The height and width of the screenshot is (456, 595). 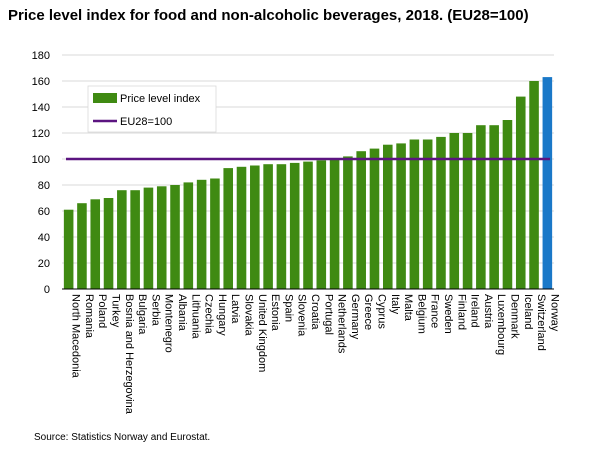 I want to click on x-tick-label: Slovakia, so click(x=249, y=315).